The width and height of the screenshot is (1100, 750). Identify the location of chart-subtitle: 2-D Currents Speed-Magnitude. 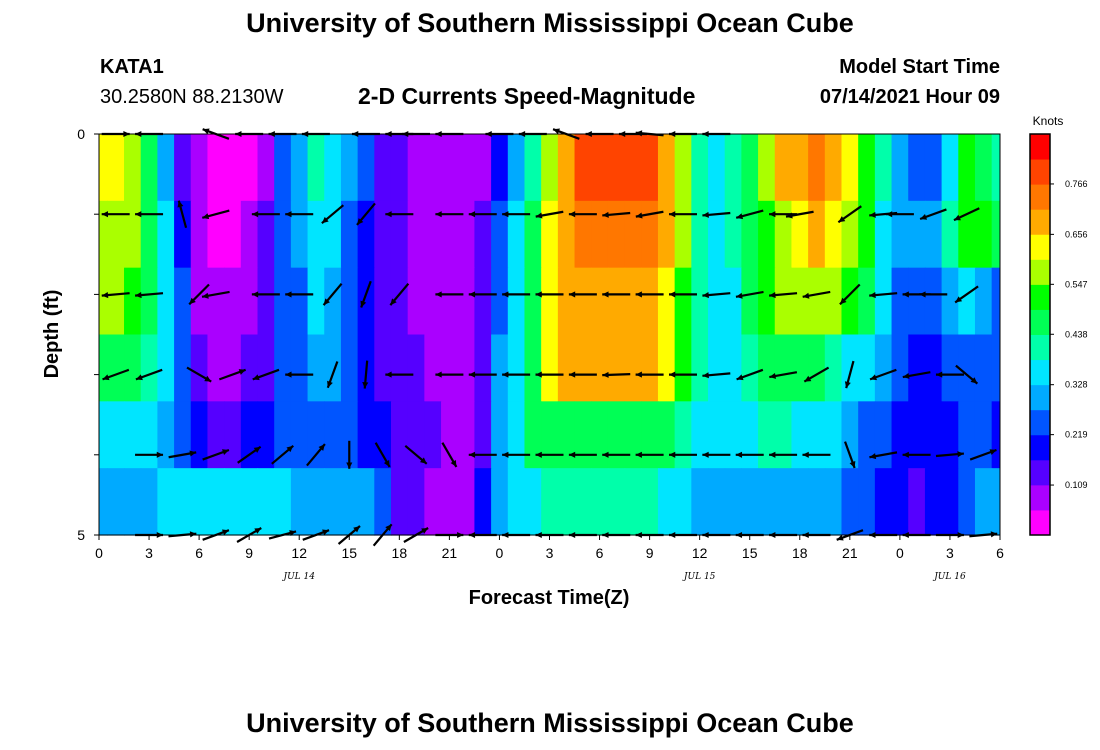
(527, 96).